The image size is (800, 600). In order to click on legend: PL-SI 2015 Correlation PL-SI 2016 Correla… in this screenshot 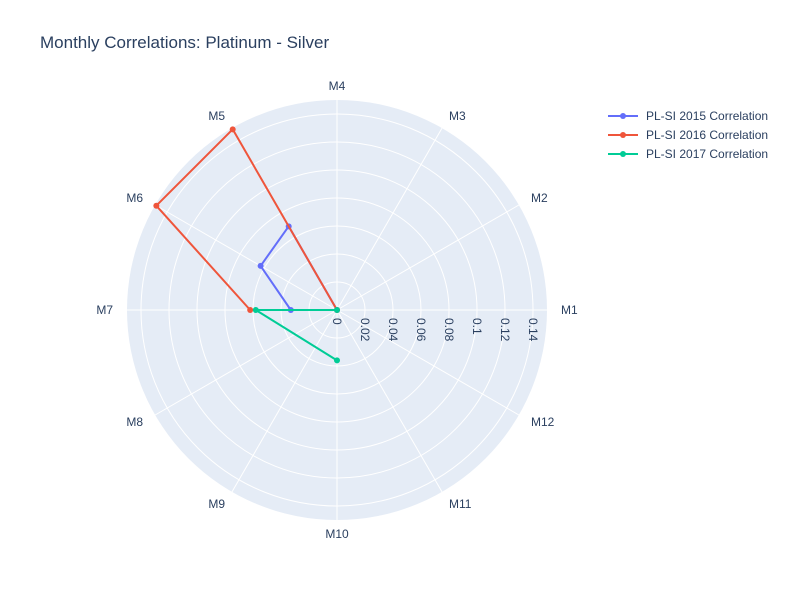, I will do `click(687, 134)`.